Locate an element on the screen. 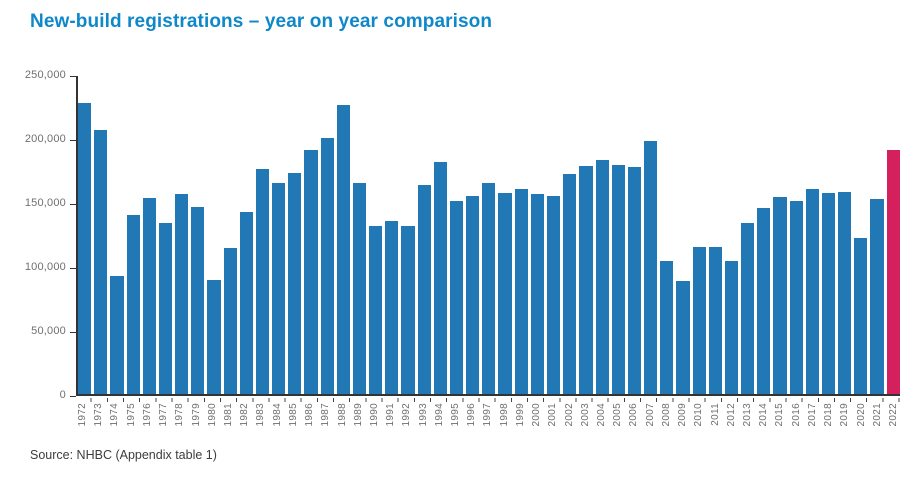  bar-1991 is located at coordinates (392, 234).